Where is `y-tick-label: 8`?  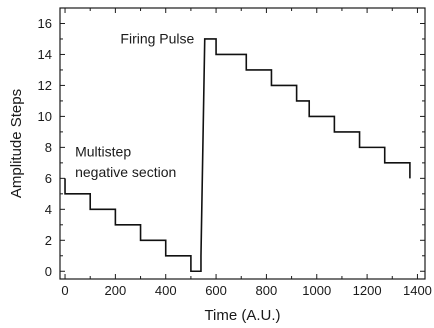 y-tick-label: 8 is located at coordinates (48, 147).